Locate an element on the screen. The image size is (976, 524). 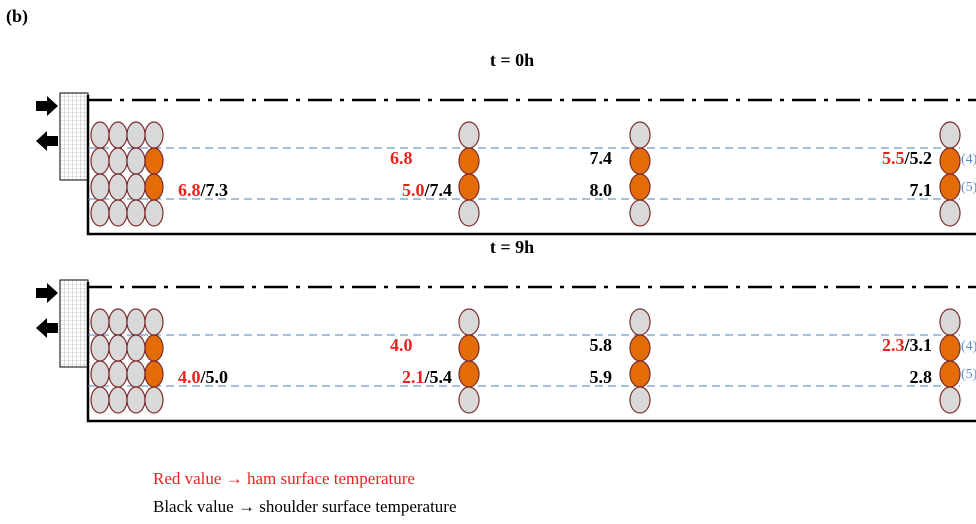
inlet is located at coordinates (74, 136).